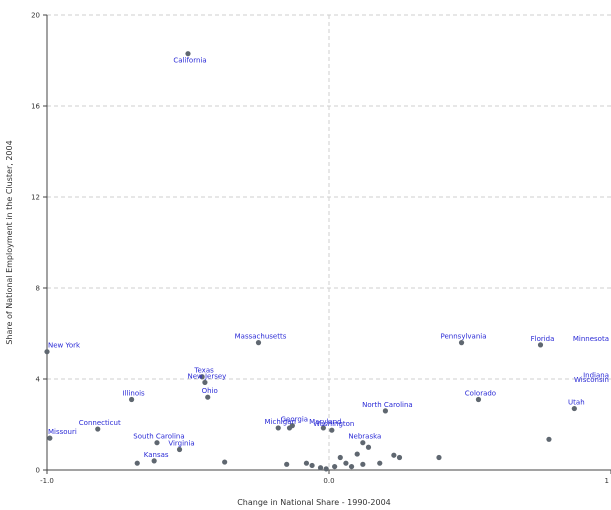 The width and height of the screenshot is (611, 510). I want to click on point-label: Maryland, so click(325, 422).